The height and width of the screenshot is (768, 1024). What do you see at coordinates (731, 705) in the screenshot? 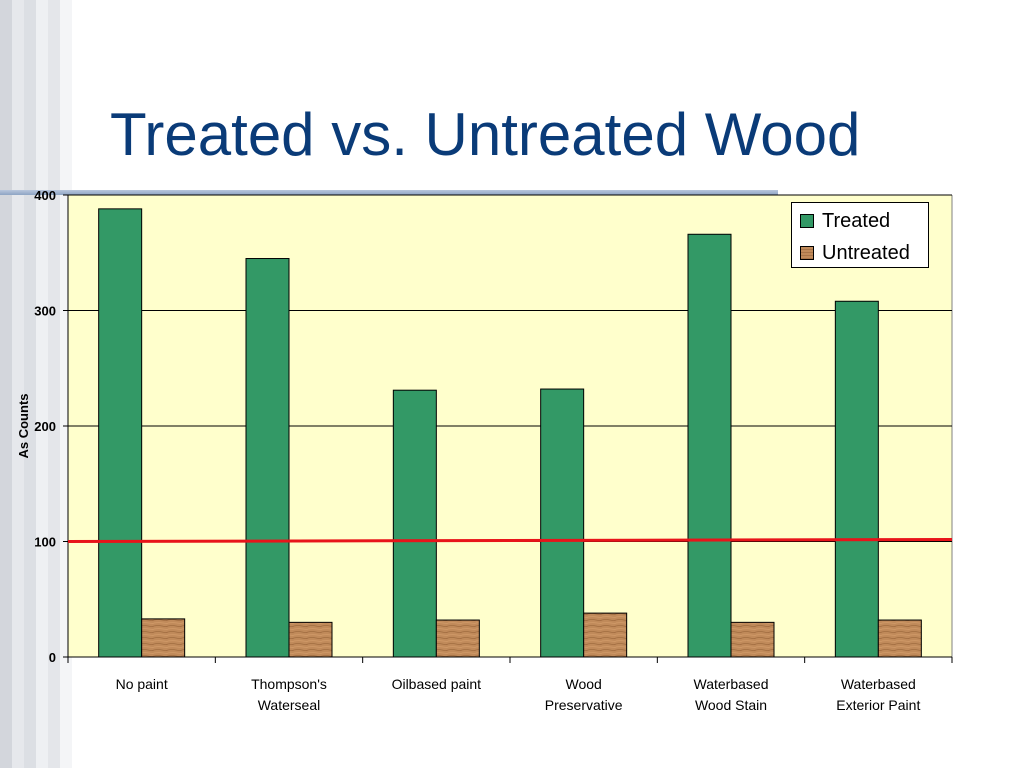
I see `x-tick-label: Wood Stain` at bounding box center [731, 705].